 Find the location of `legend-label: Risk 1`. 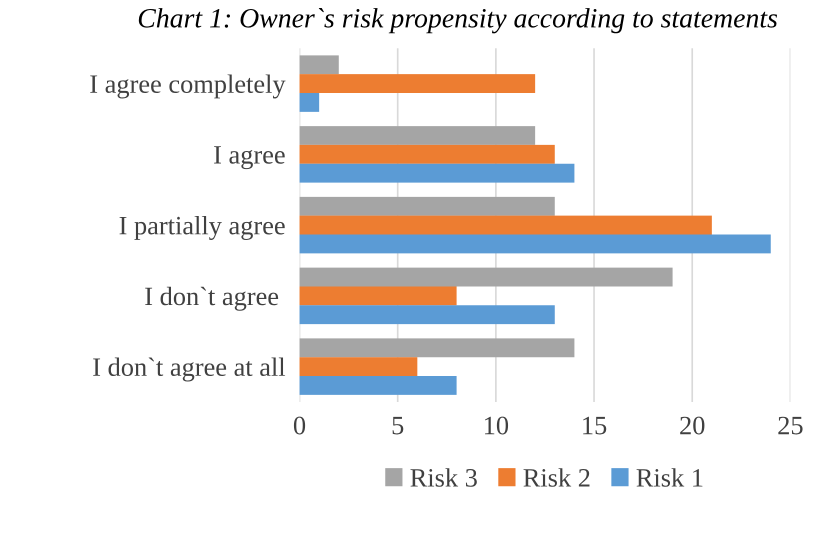

legend-label: Risk 1 is located at coordinates (669, 477).